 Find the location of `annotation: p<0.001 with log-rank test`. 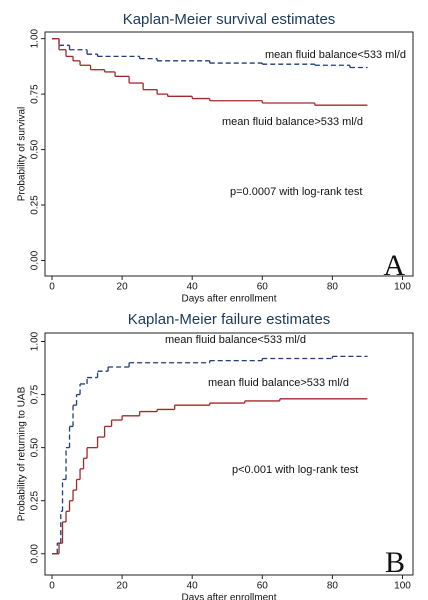

annotation: p<0.001 with log-rank test is located at coordinates (295, 470).